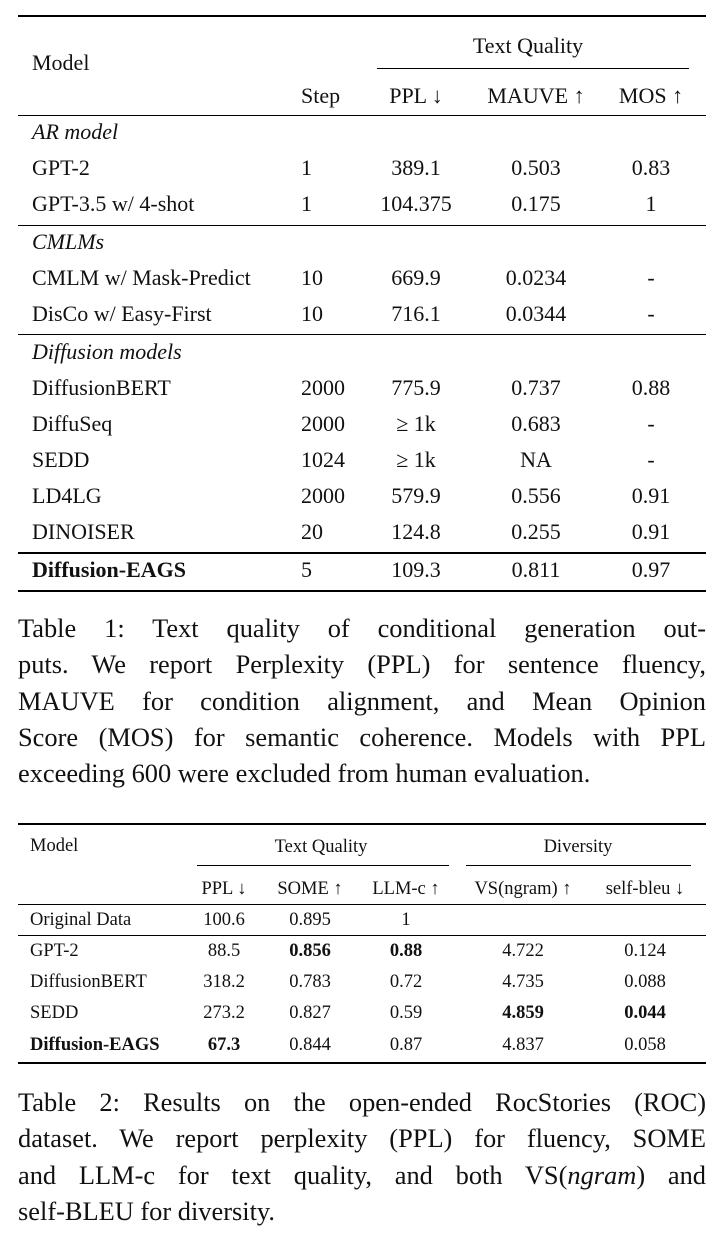 Image resolution: width=725 pixels, height=1236 pixels. Describe the element at coordinates (224, 1013) in the screenshot. I see `ppl-value: 273.2` at that location.